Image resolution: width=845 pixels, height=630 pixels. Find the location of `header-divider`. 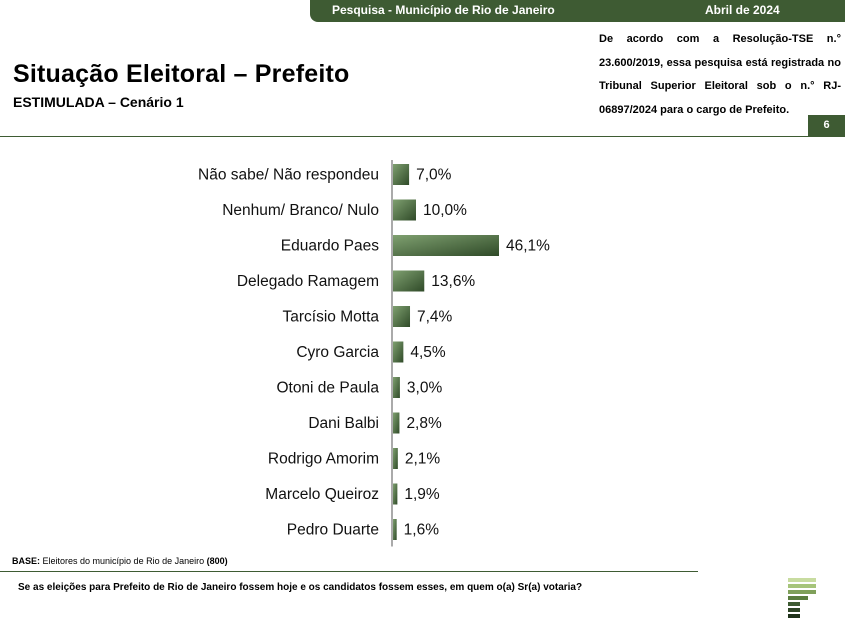

header-divider is located at coordinates (422, 136).